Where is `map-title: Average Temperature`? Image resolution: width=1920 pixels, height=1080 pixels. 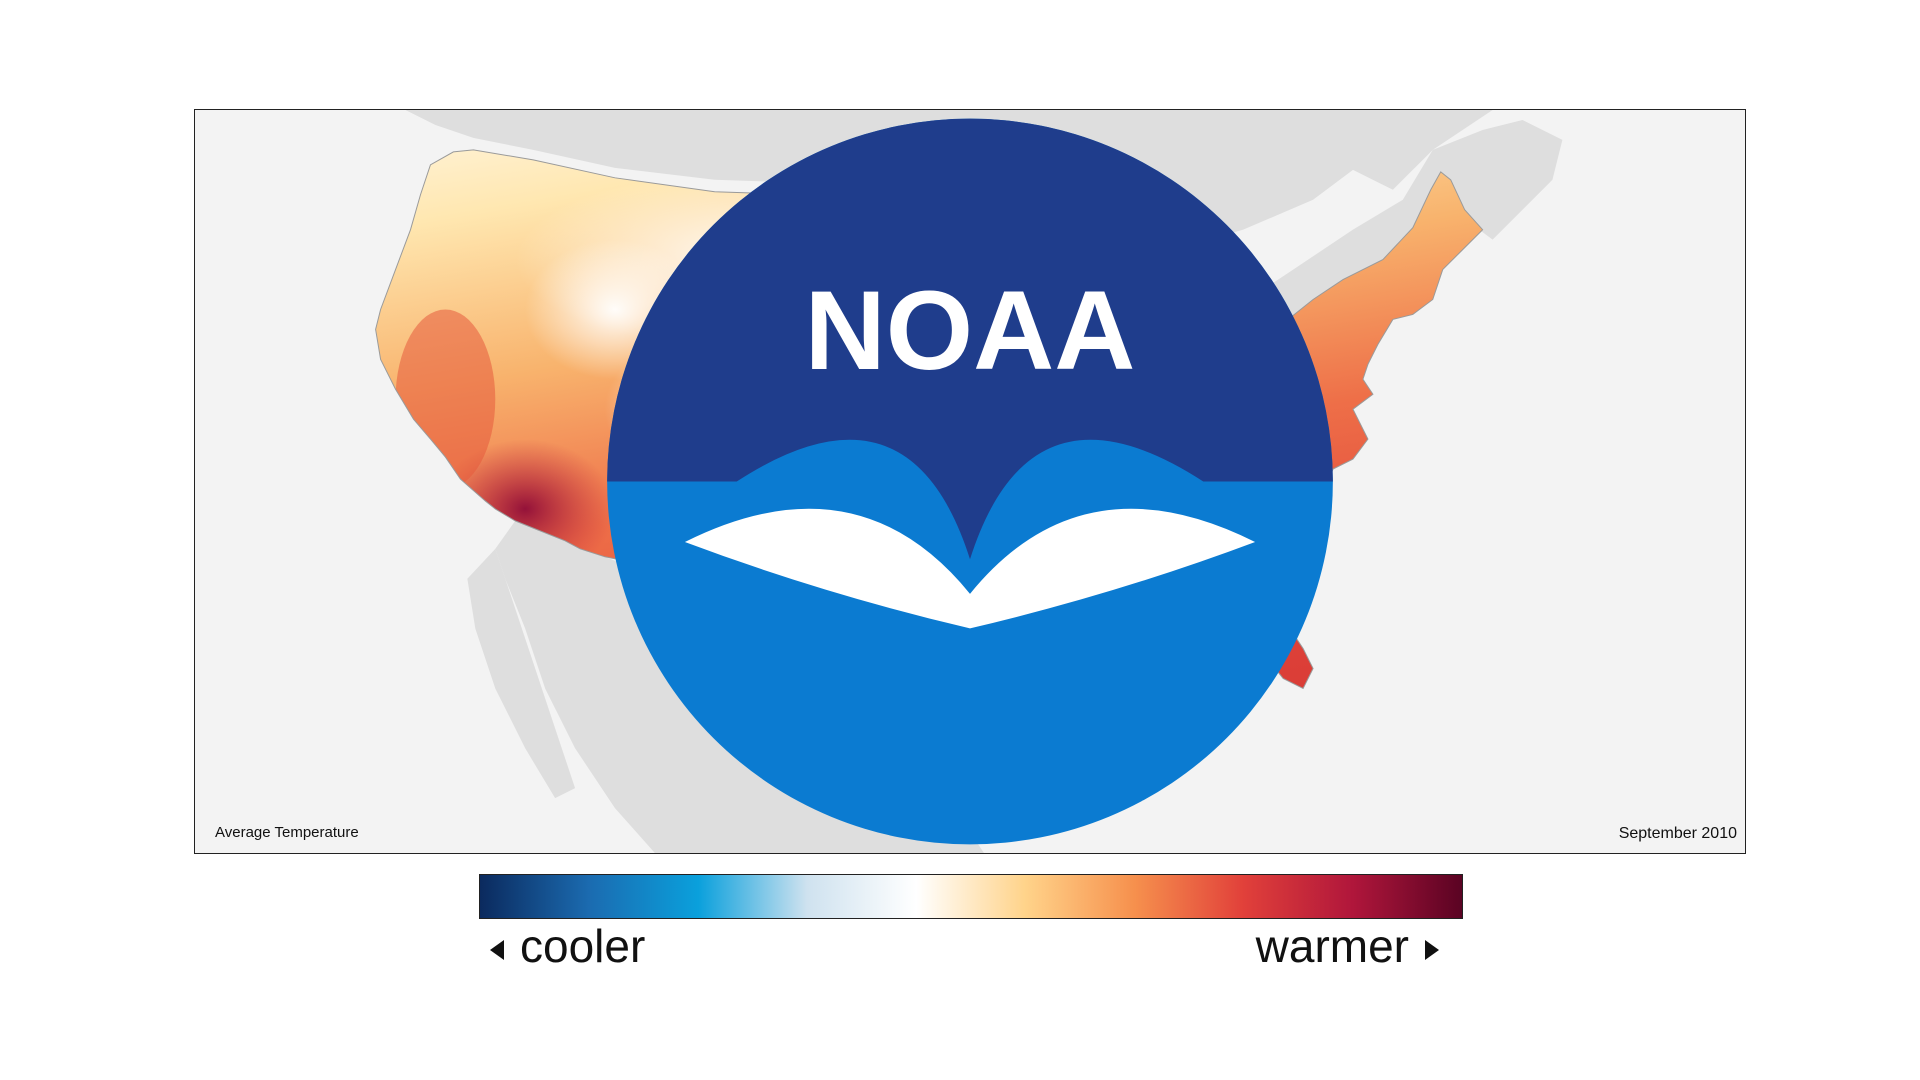
map-title: Average Temperature is located at coordinates (287, 832).